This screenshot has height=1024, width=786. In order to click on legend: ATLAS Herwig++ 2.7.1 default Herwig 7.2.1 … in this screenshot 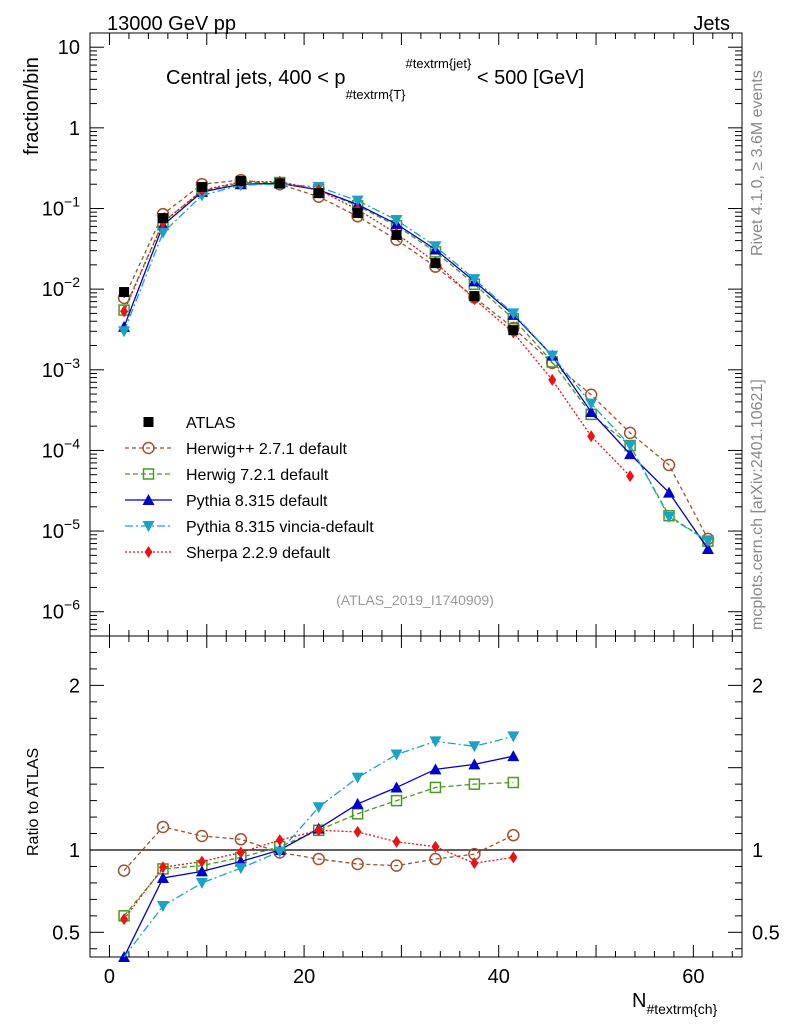, I will do `click(249, 488)`.